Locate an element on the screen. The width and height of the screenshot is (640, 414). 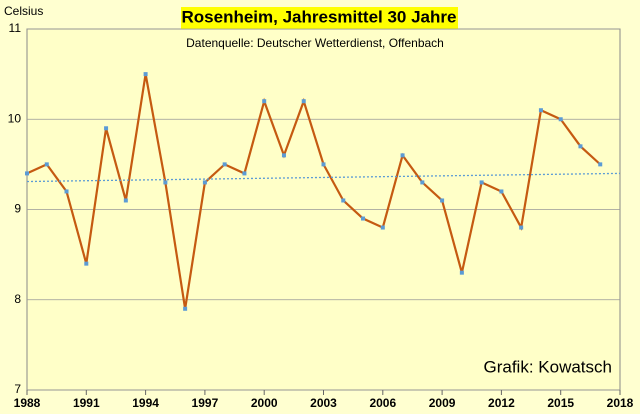
y-tick-label: 9 is located at coordinates (17, 209).